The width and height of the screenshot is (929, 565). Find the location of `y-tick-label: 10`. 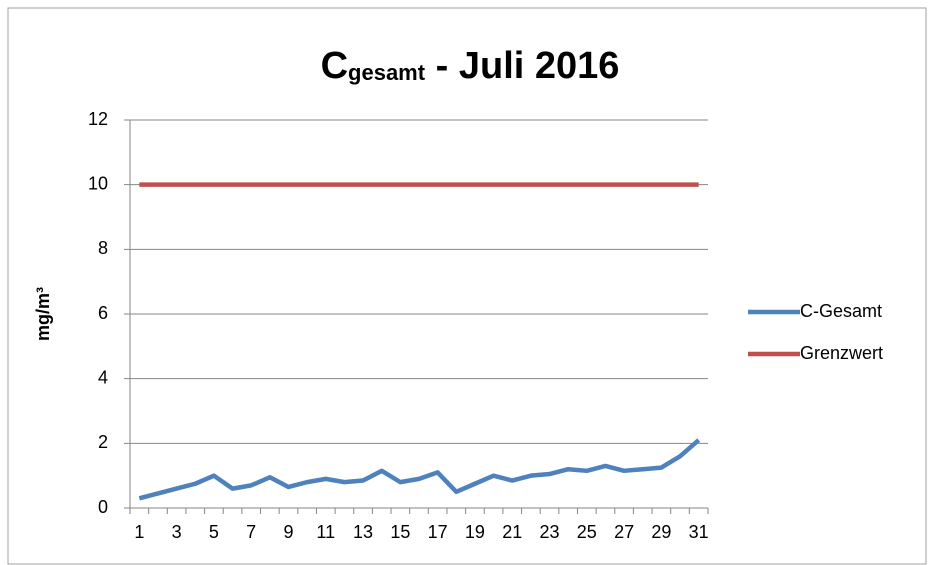

y-tick-label: 10 is located at coordinates (98, 183).